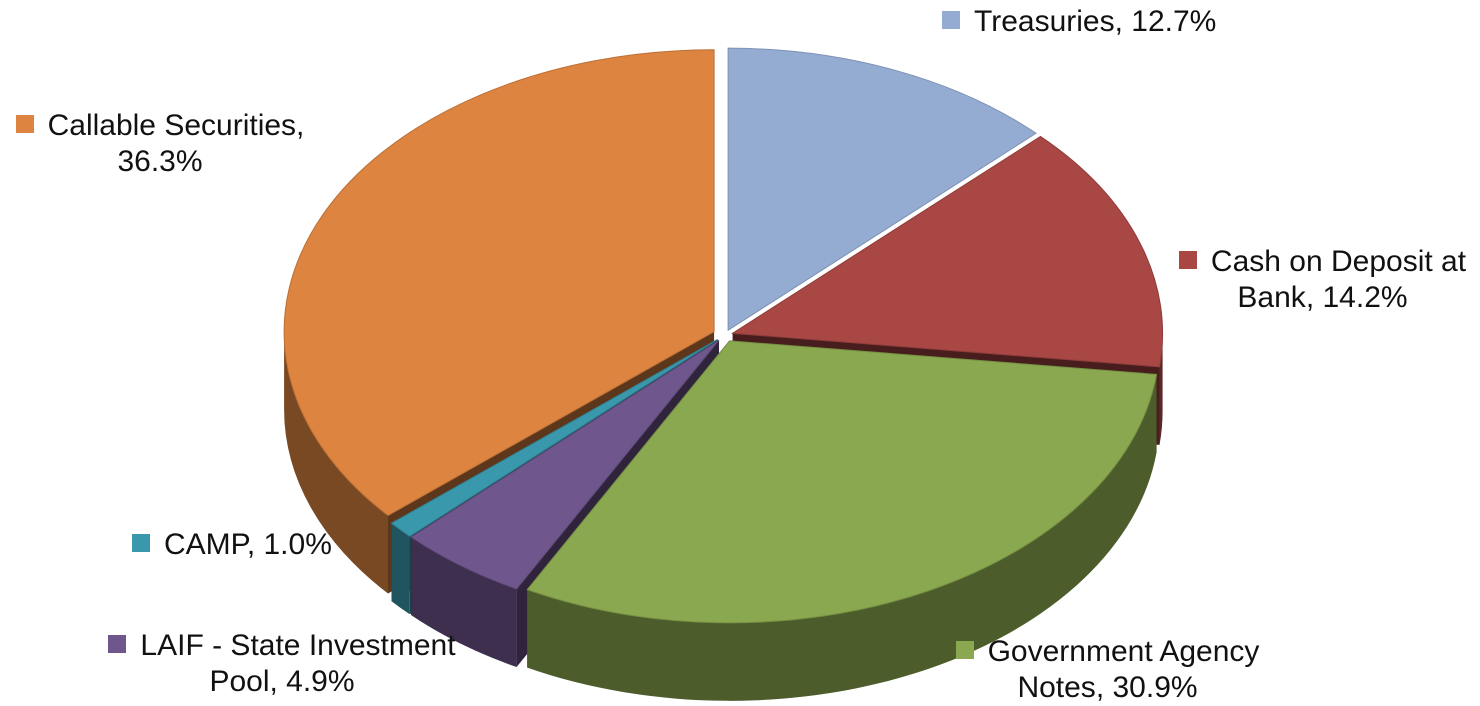 The height and width of the screenshot is (706, 1480). Describe the element at coordinates (554, 437) in the screenshot. I see `pie-slice-camp` at that location.